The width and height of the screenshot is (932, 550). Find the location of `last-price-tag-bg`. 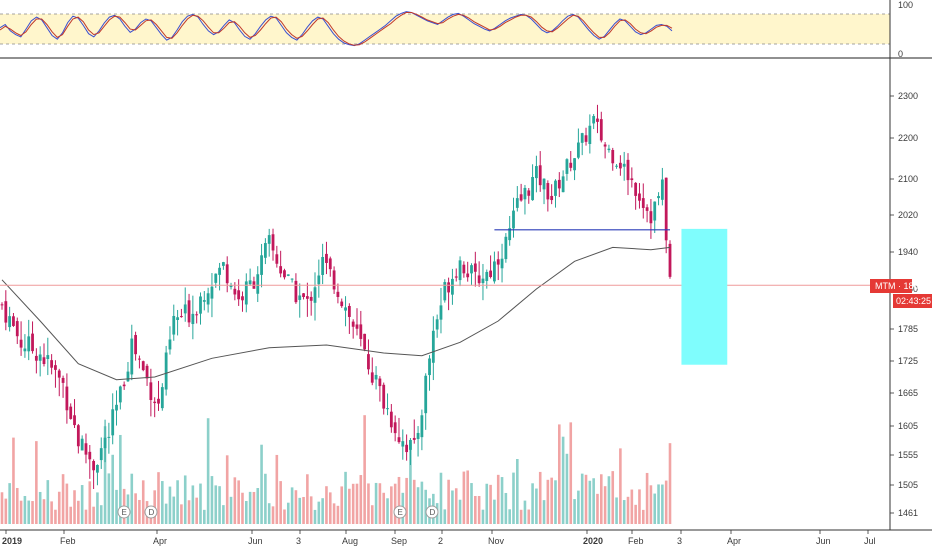

last-price-tag-bg is located at coordinates (891, 286).